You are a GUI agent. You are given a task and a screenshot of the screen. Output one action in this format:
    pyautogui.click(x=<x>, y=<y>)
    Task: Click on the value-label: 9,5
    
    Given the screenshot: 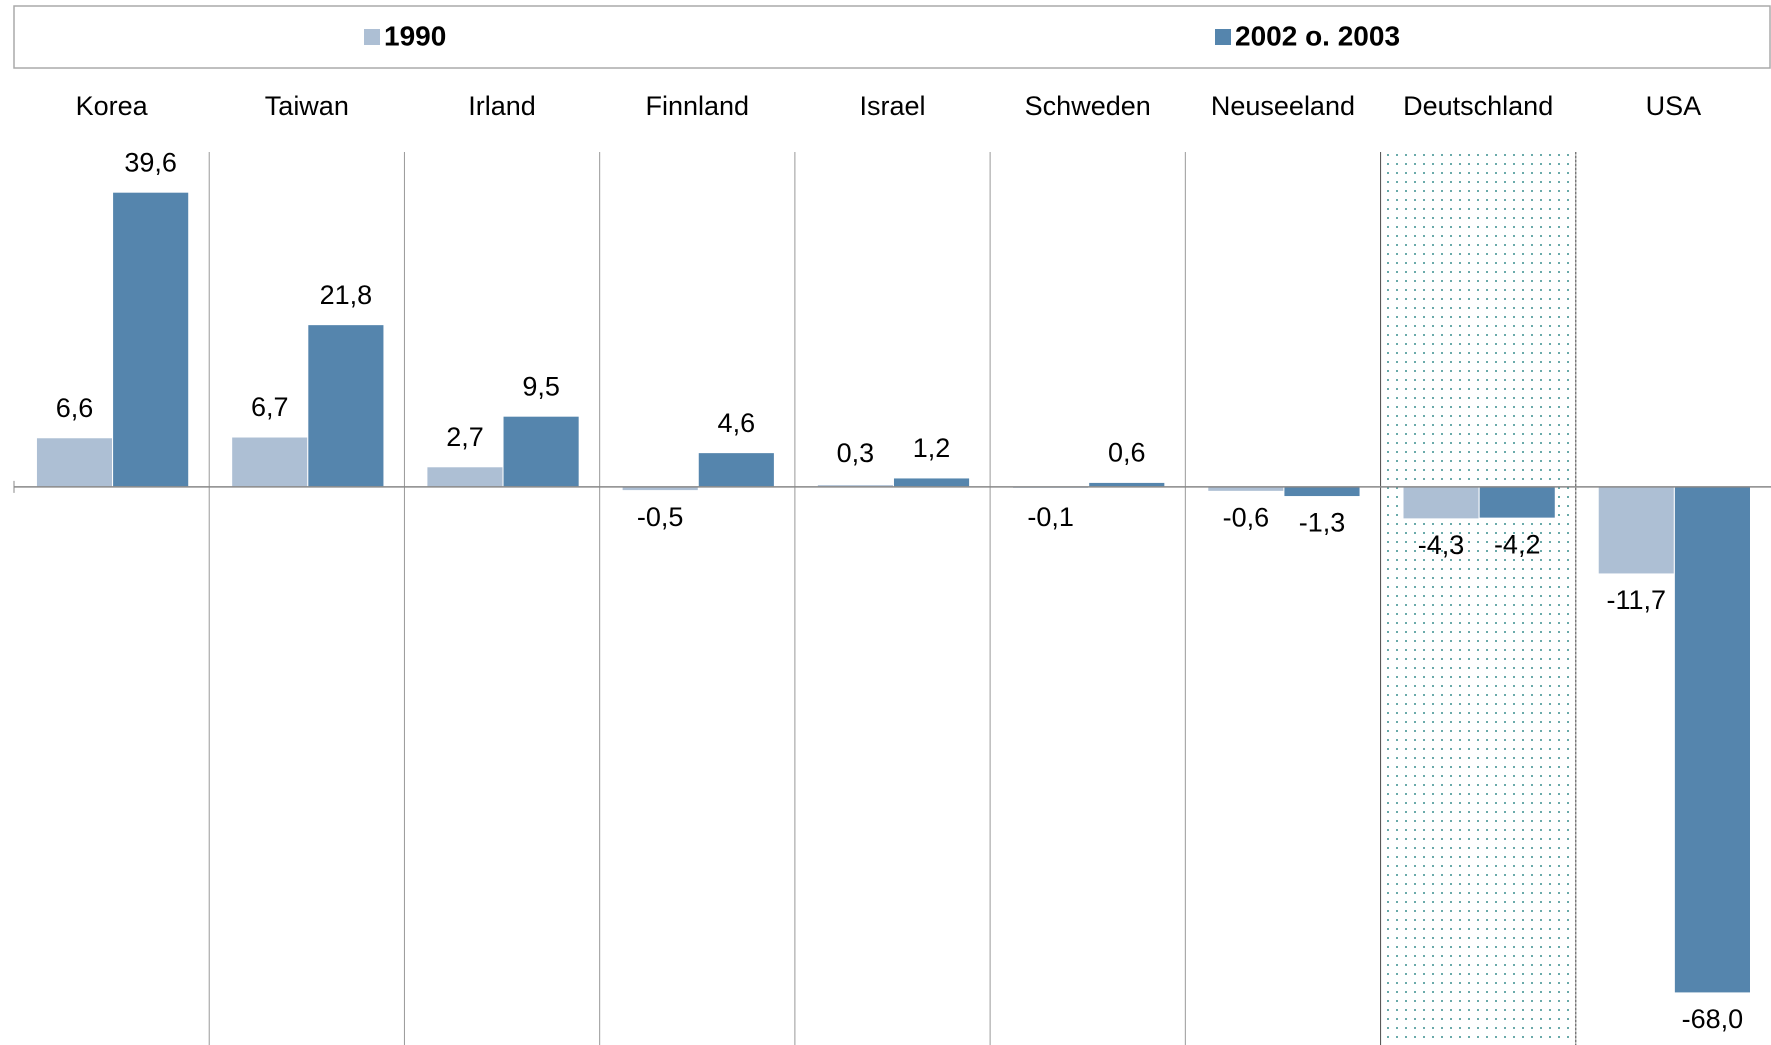 What is the action you would take?
    pyautogui.click(x=541, y=386)
    